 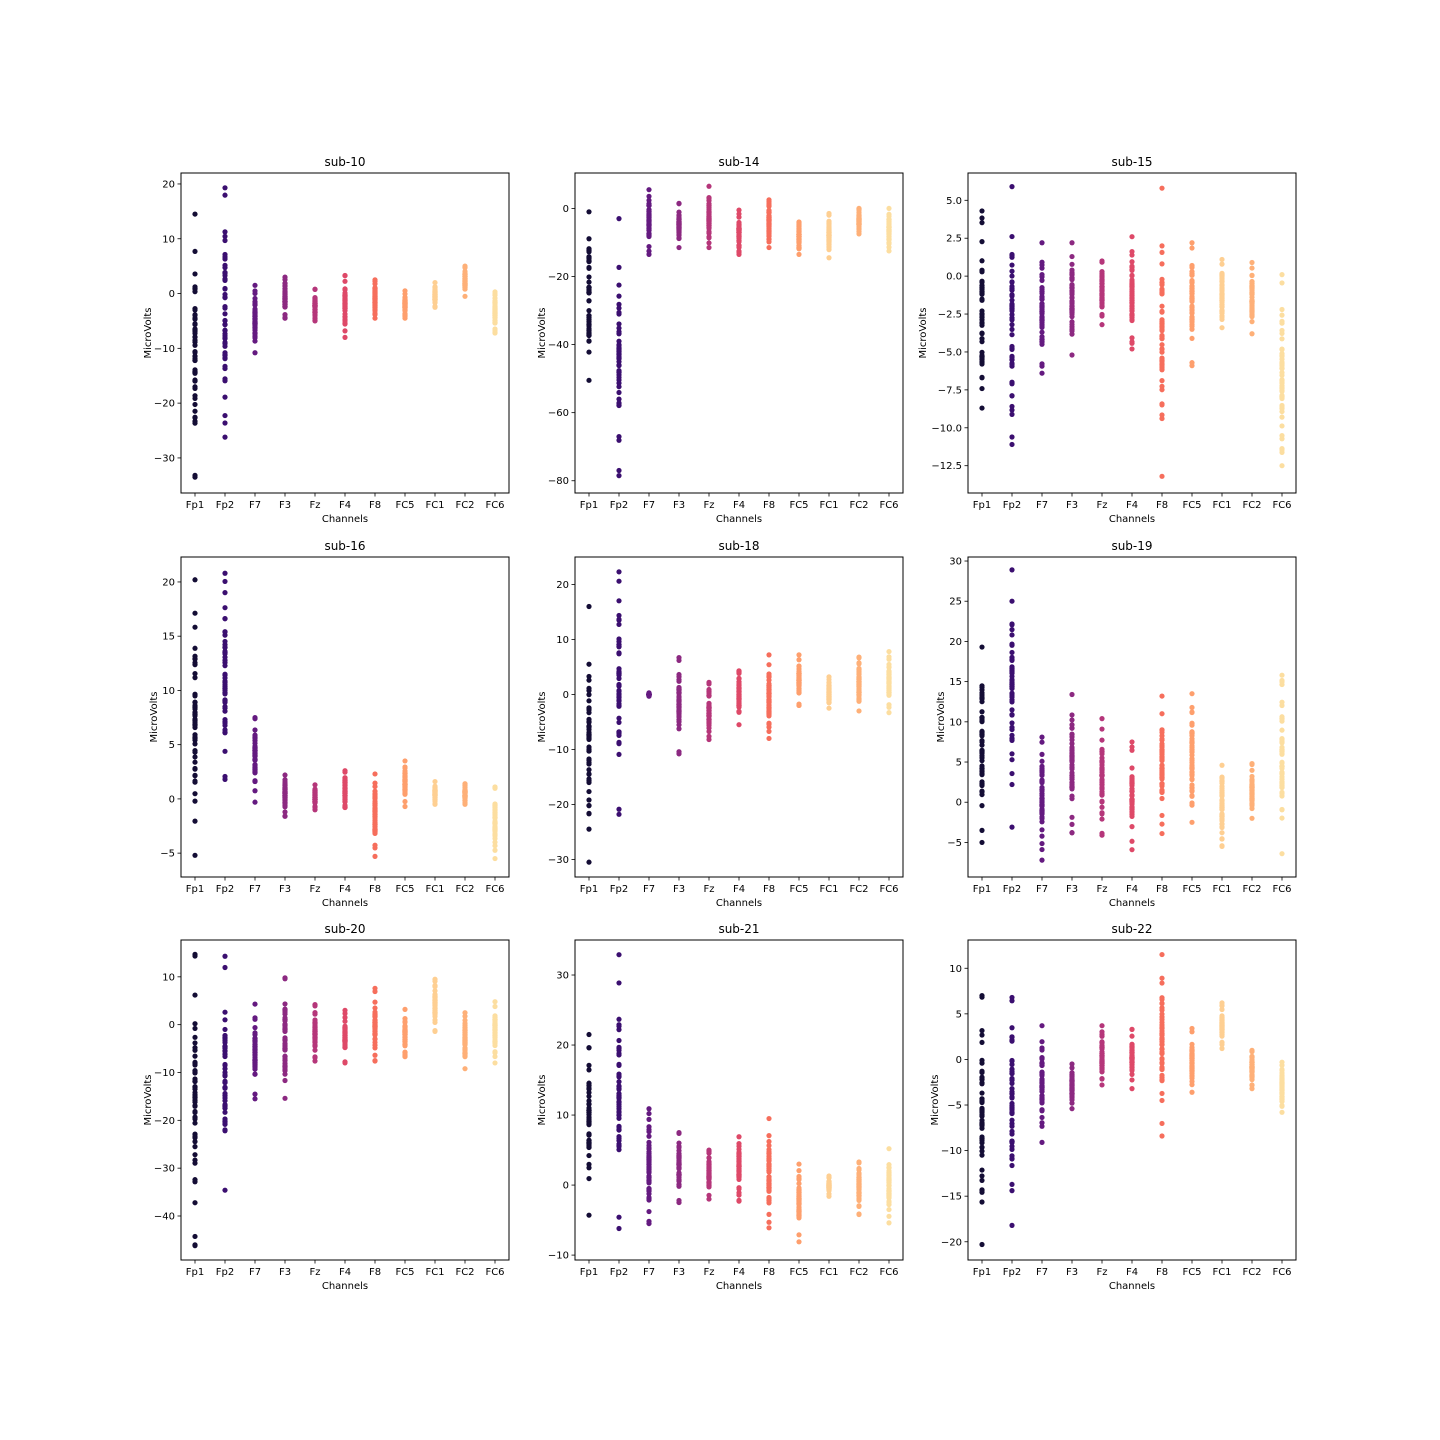 What do you see at coordinates (255, 505) in the screenshot?
I see `x-tick-label: F7` at bounding box center [255, 505].